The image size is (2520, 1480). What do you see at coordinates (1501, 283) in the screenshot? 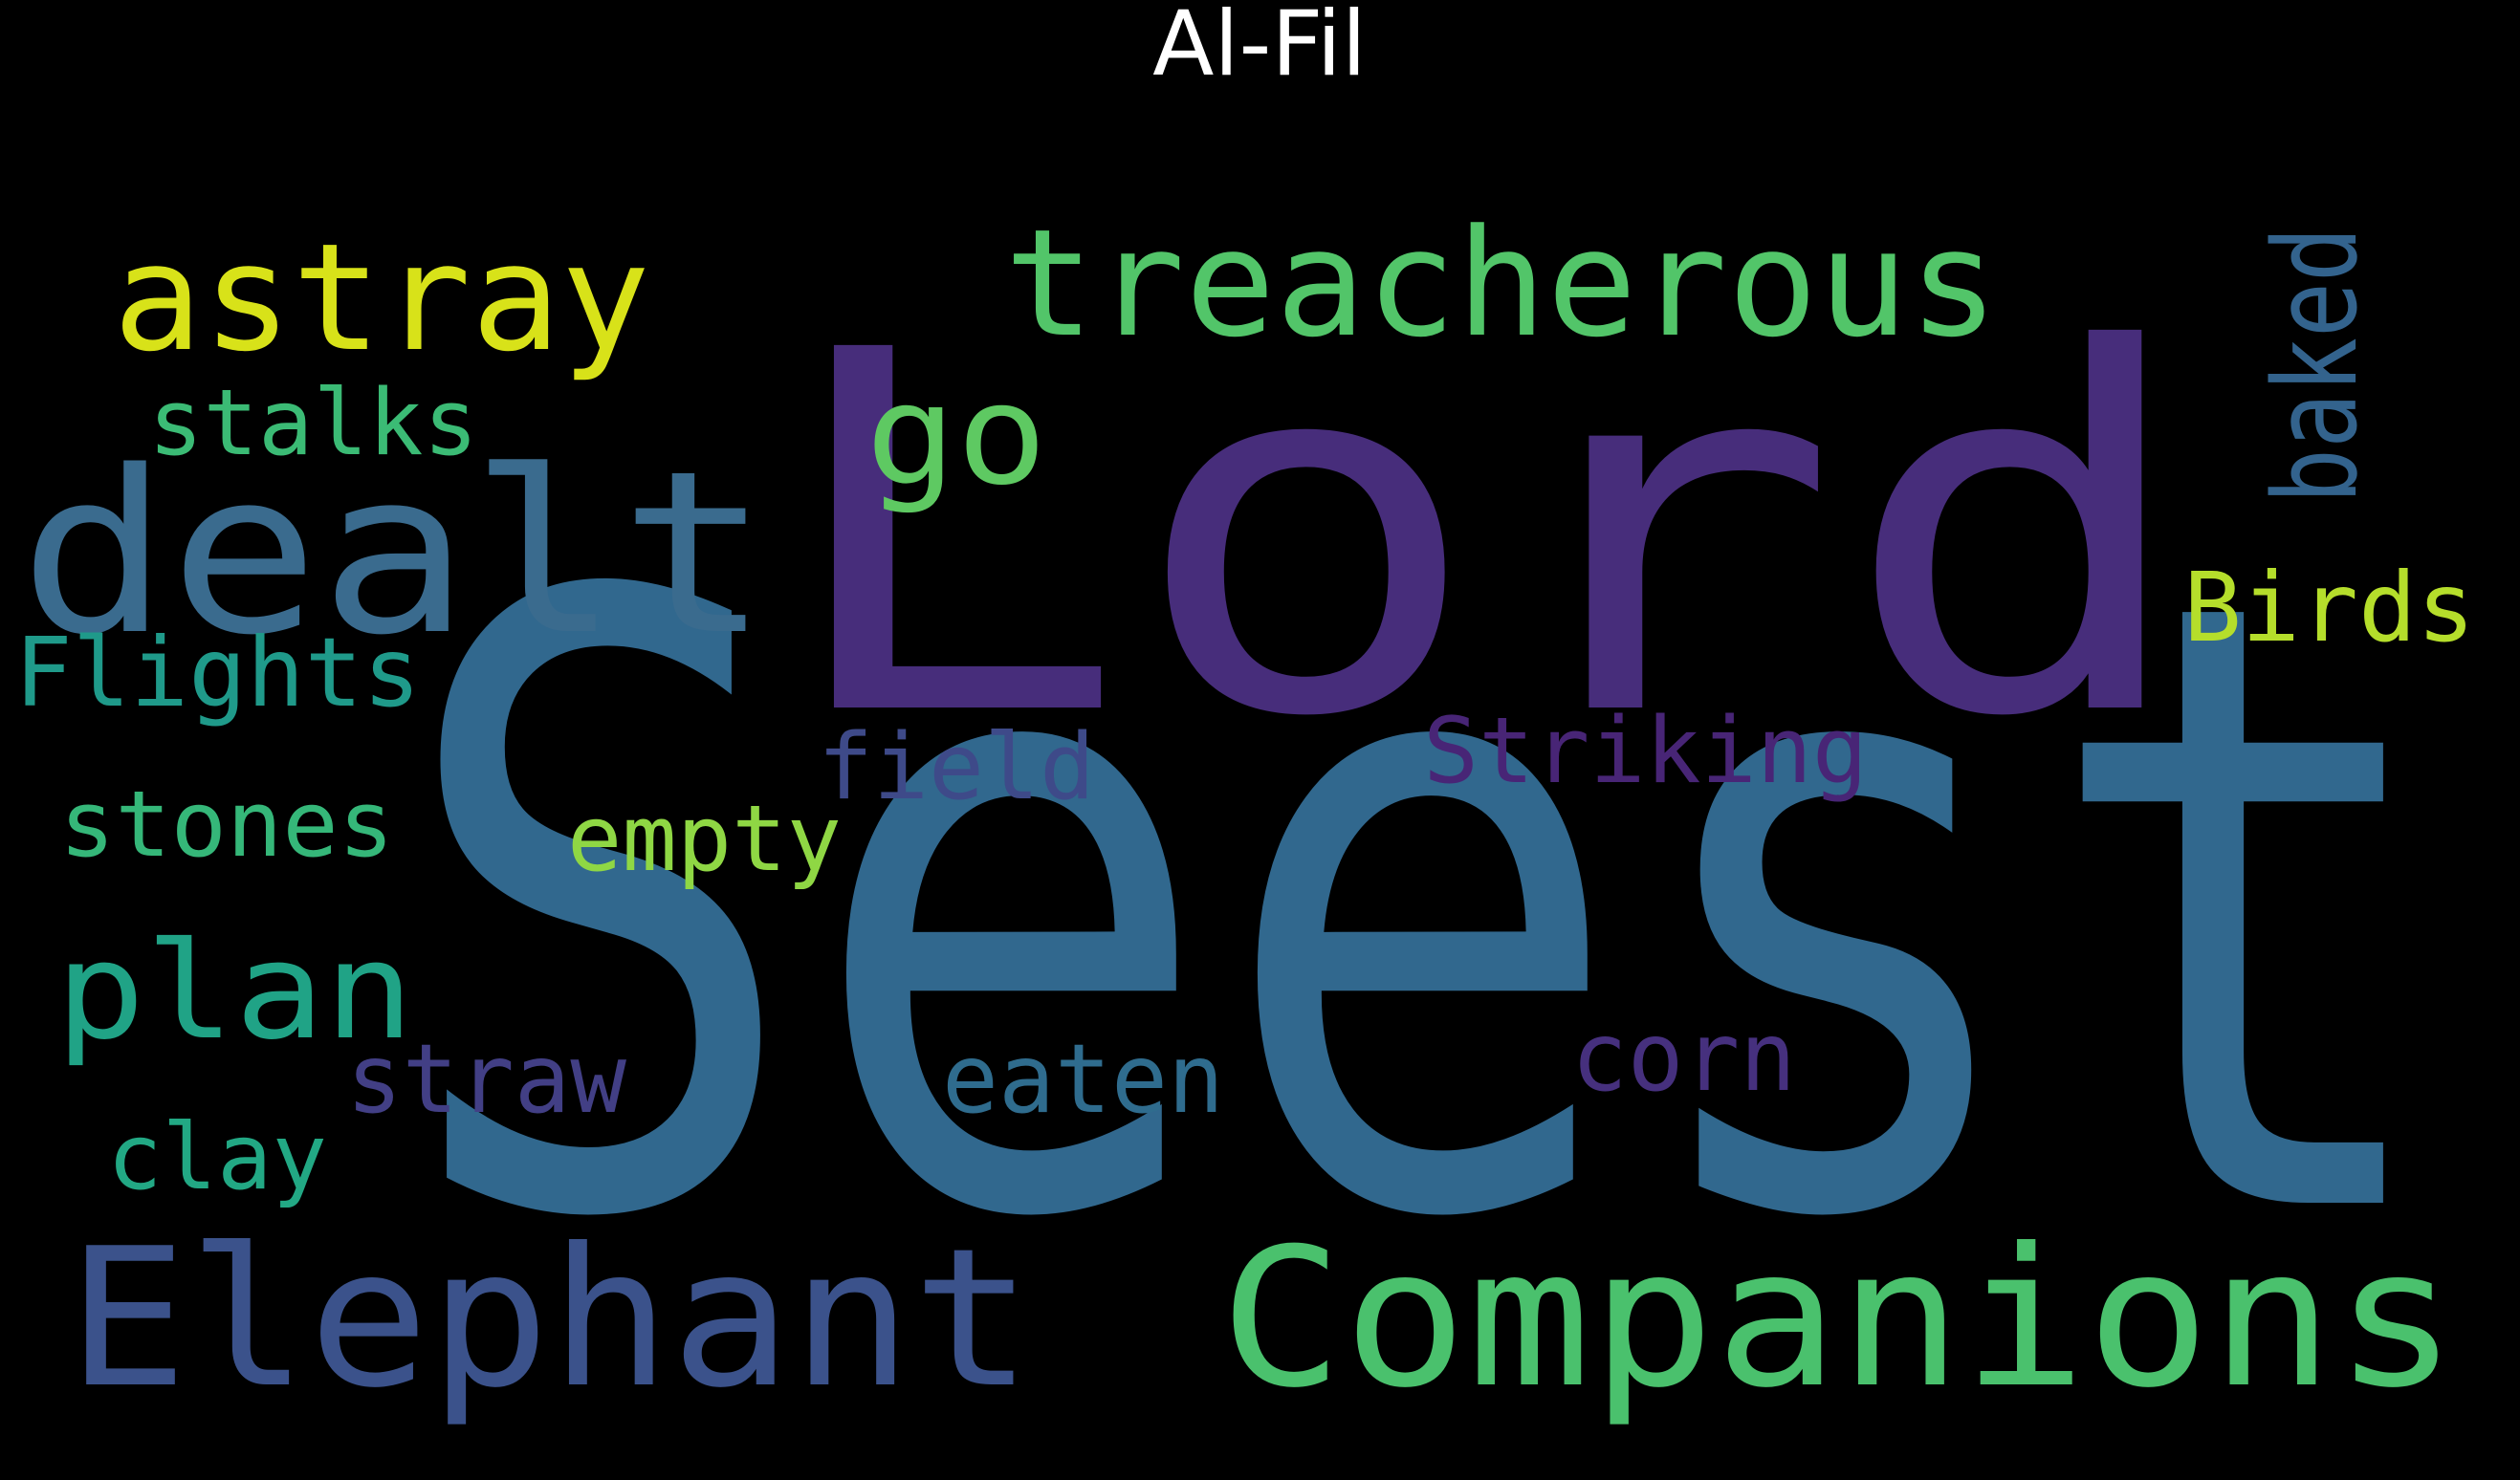
I see `cloud-word-treacherous: treacherous` at bounding box center [1501, 283].